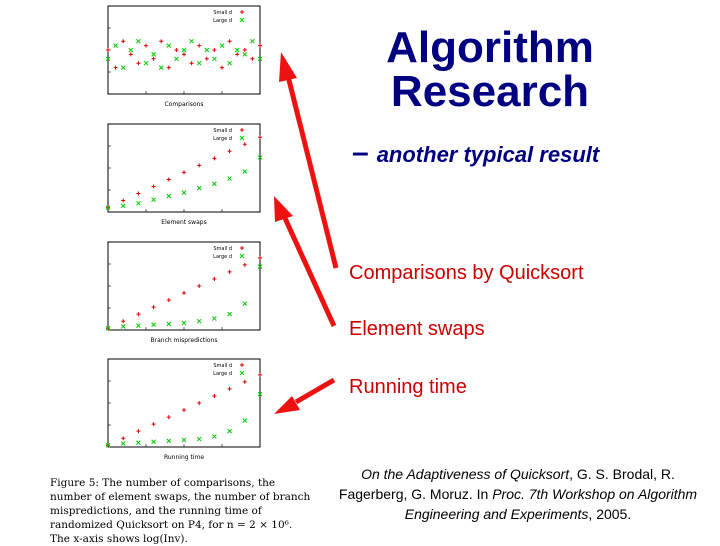 Image resolution: width=720 pixels, height=546 pixels. What do you see at coordinates (490, 69) in the screenshot?
I see `slide-title: Algorithm Research` at bounding box center [490, 69].